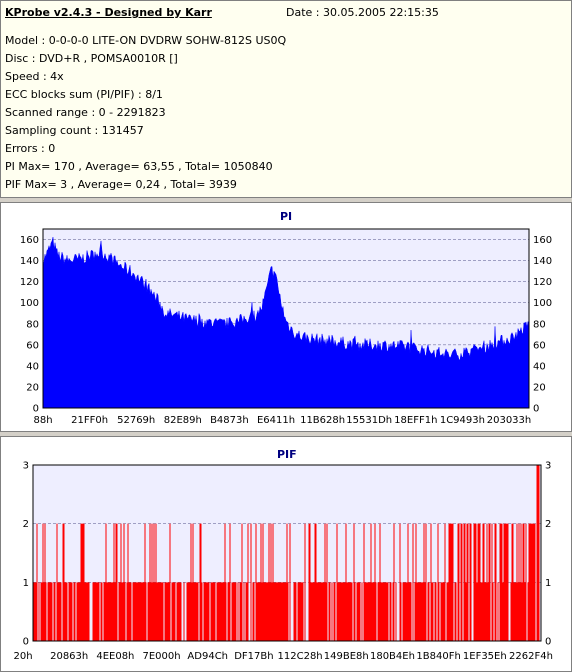  I want to click on pi-y-tick-label-left: 100, so click(29, 303).